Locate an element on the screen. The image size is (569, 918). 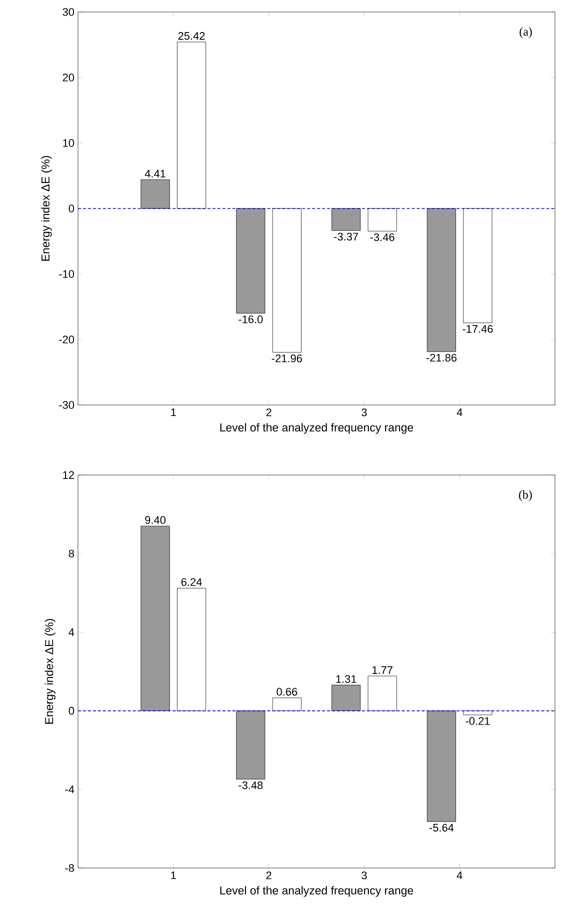
data-label: -17.46 is located at coordinates (477, 329).